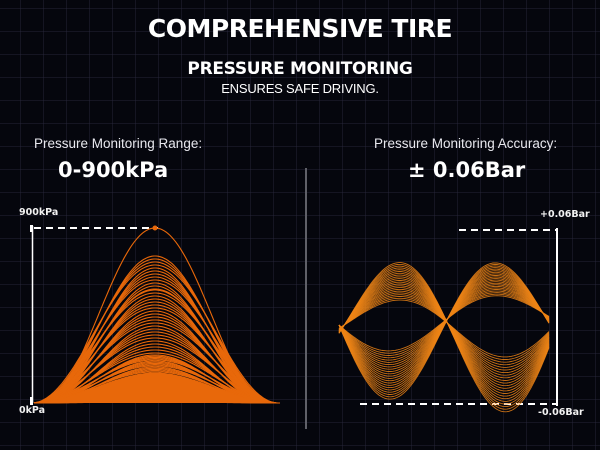 The height and width of the screenshot is (450, 600). What do you see at coordinates (300, 28) in the screenshot?
I see `headline-title: COMPREHENSIVE TIRE` at bounding box center [300, 28].